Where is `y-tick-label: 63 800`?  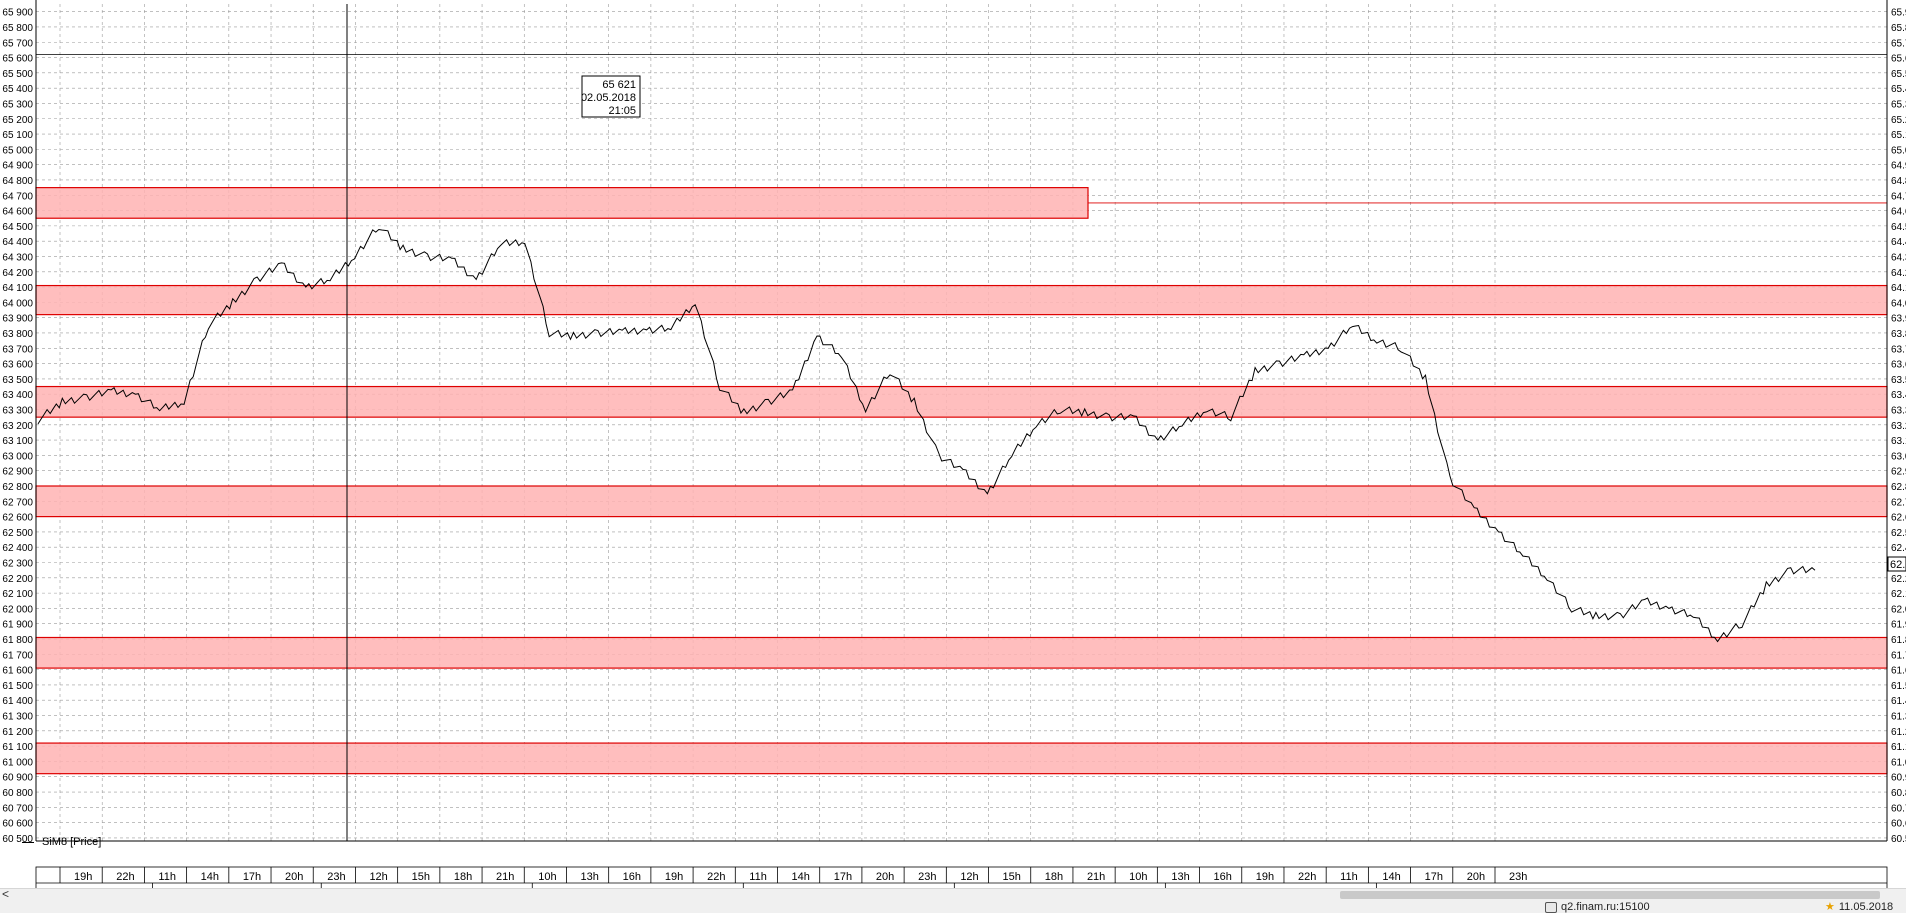 y-tick-label: 63 800 is located at coordinates (17, 334).